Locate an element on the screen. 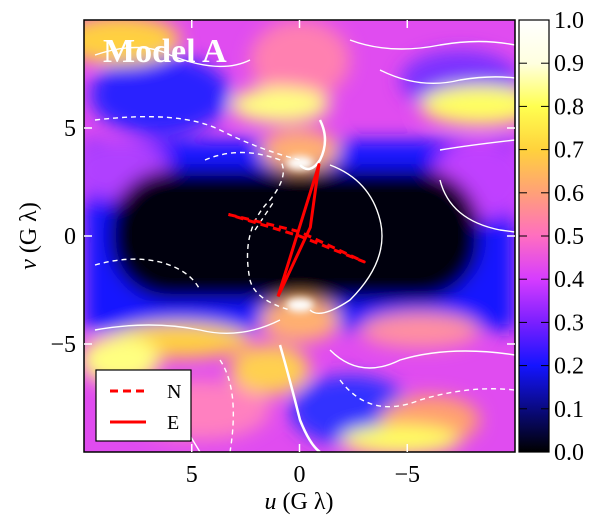 This screenshot has height=529, width=599. colorbar: 0.0 0.1 0.2 0.3 0.4 0.5 0.6 0.7 0.8 0.9 1.0 is located at coordinates (551, 237).